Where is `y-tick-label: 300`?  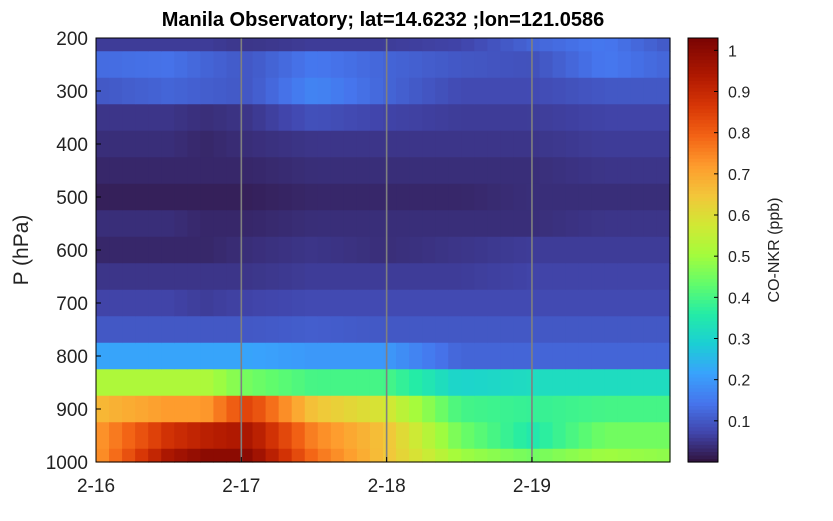
y-tick-label: 300 is located at coordinates (72, 92).